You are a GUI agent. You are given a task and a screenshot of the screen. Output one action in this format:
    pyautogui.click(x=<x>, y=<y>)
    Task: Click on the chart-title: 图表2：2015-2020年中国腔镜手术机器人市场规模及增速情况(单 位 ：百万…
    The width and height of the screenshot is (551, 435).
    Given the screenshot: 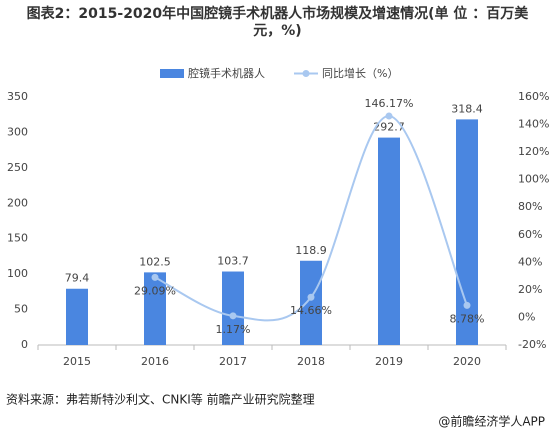 What is the action you would take?
    pyautogui.click(x=277, y=22)
    